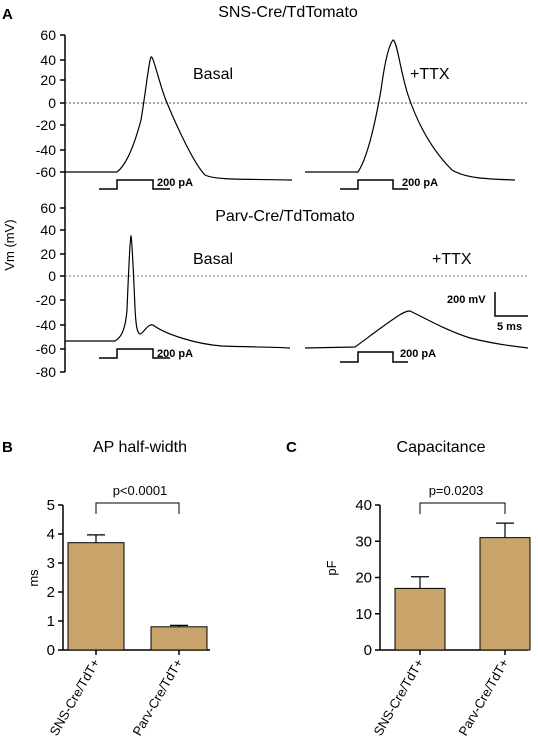 The width and height of the screenshot is (538, 739). What do you see at coordinates (452, 259) in the screenshot?
I see `parv-ttx-label: +TTX` at bounding box center [452, 259].